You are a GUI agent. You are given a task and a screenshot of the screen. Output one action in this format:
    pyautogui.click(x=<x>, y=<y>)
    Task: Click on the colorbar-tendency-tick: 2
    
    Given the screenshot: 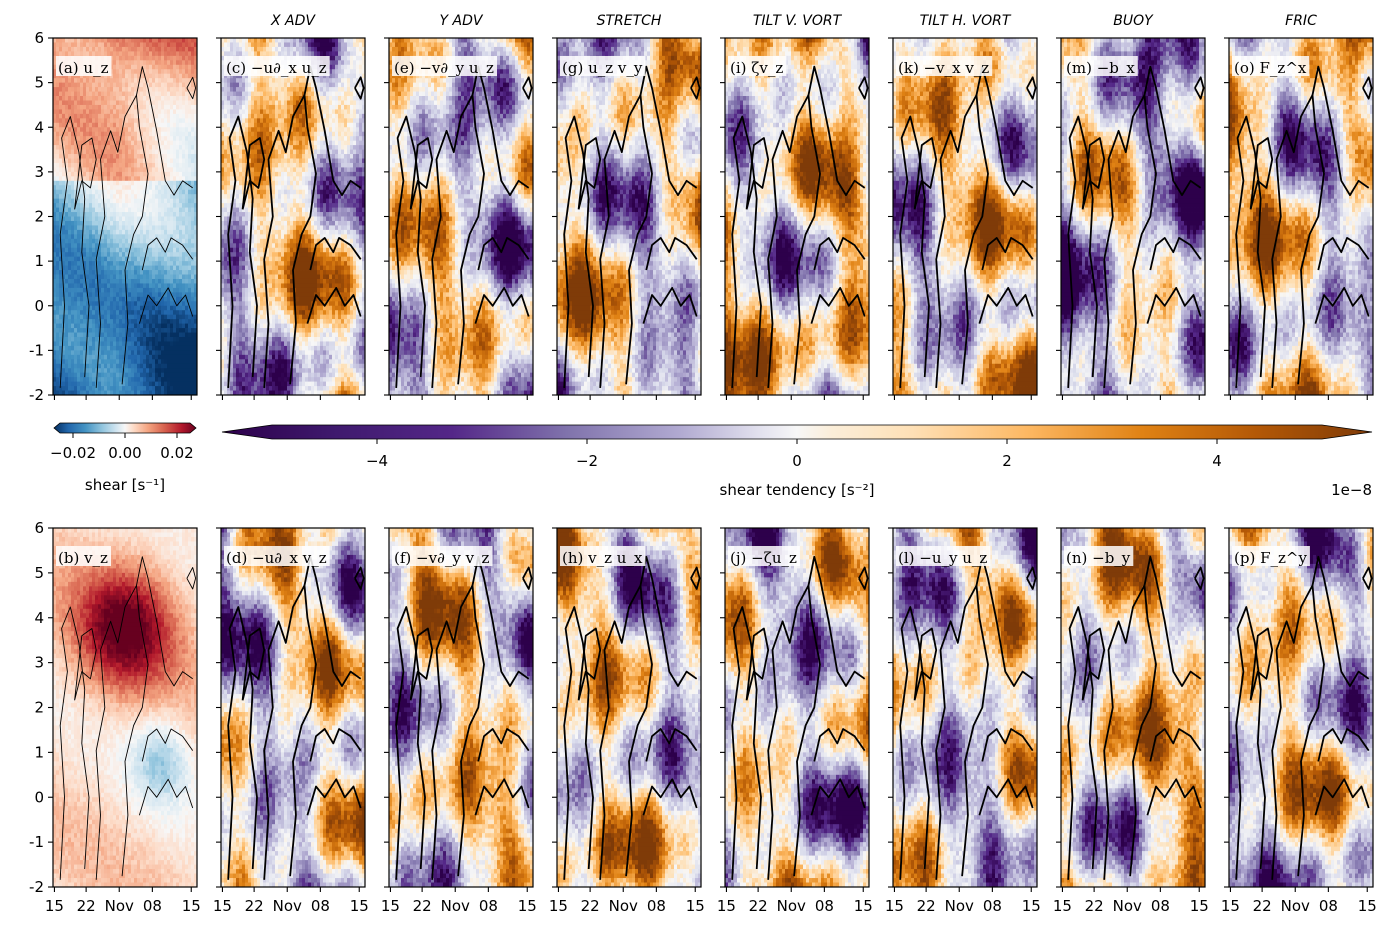 What is the action you would take?
    pyautogui.click(x=1007, y=461)
    